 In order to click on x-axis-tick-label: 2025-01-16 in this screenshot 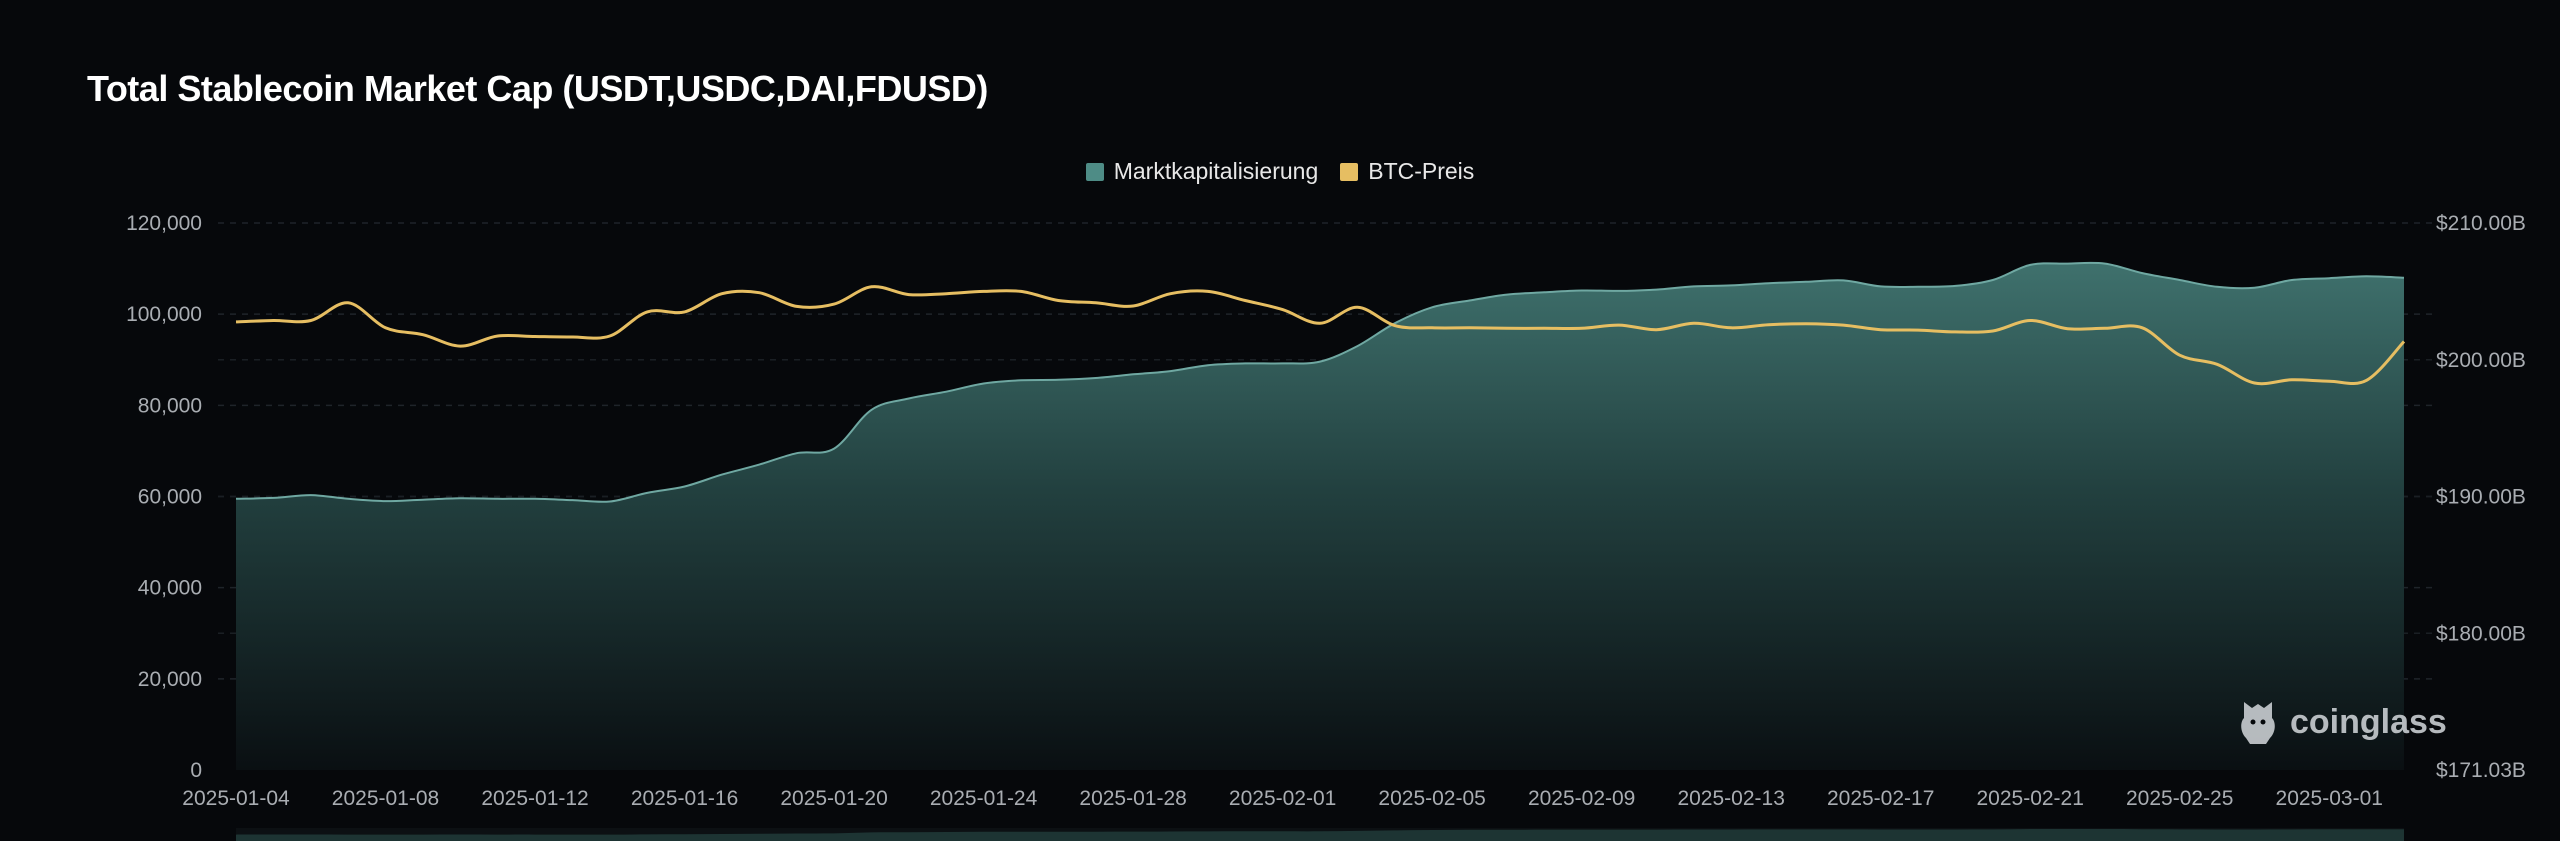, I will do `click(684, 798)`.